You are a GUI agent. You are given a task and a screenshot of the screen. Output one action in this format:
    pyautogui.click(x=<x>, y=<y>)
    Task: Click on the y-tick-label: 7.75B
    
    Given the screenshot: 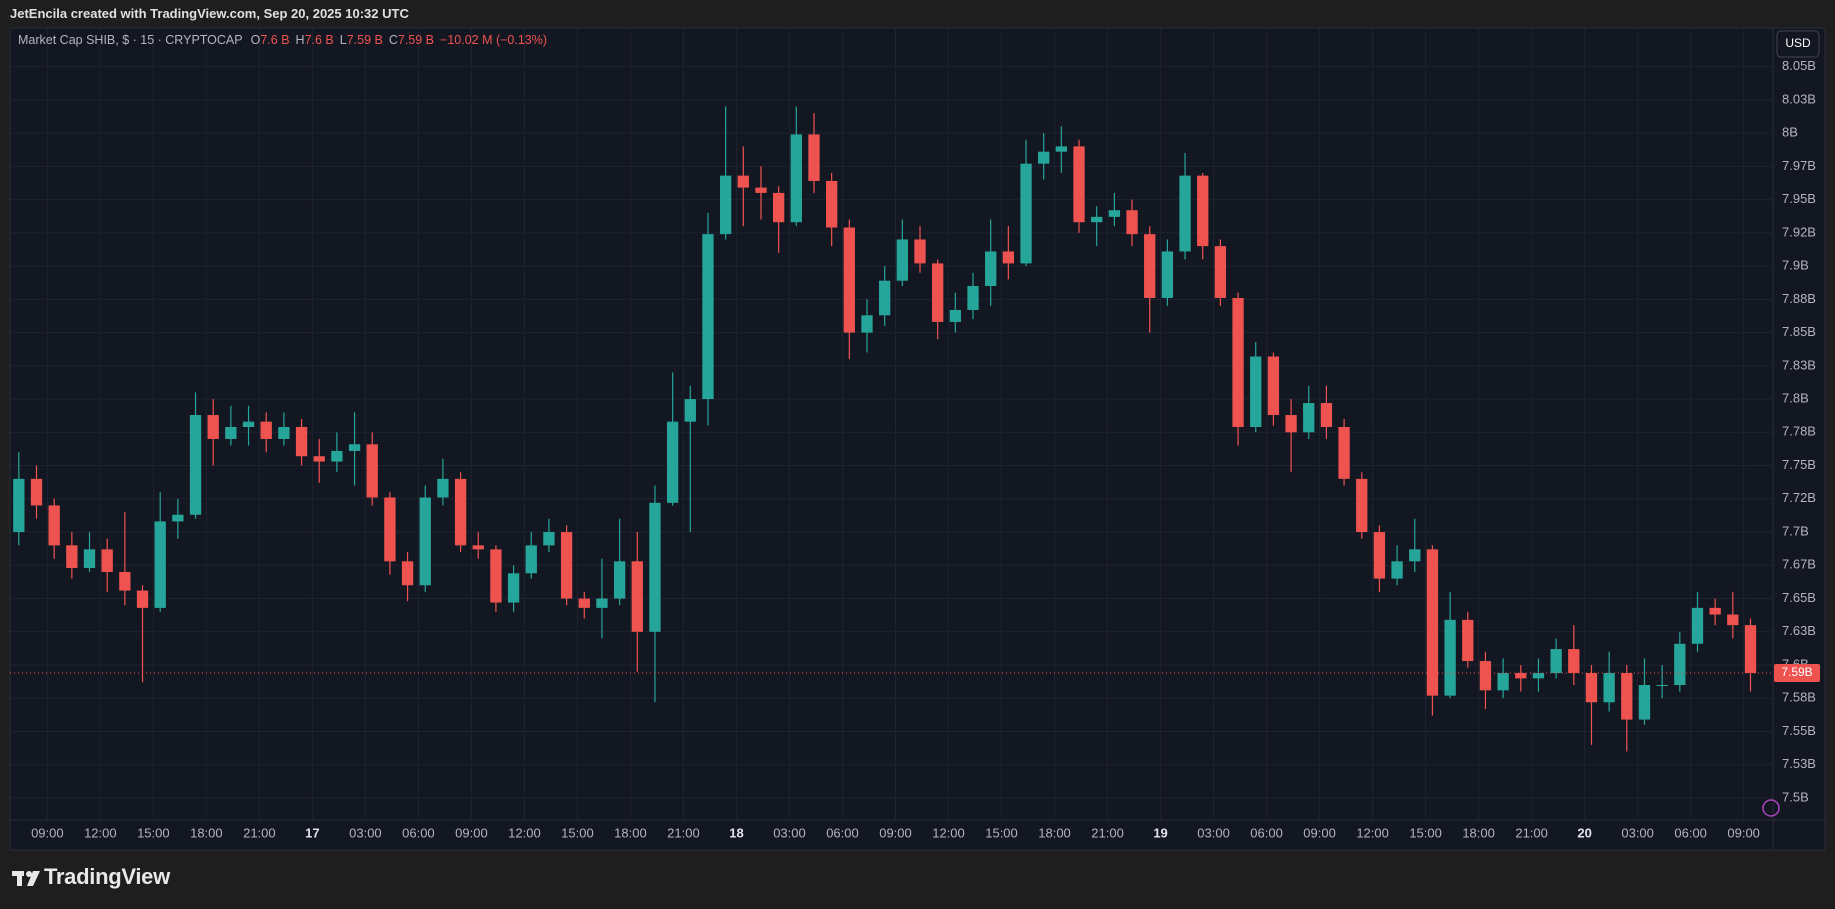 What is the action you would take?
    pyautogui.click(x=1799, y=464)
    